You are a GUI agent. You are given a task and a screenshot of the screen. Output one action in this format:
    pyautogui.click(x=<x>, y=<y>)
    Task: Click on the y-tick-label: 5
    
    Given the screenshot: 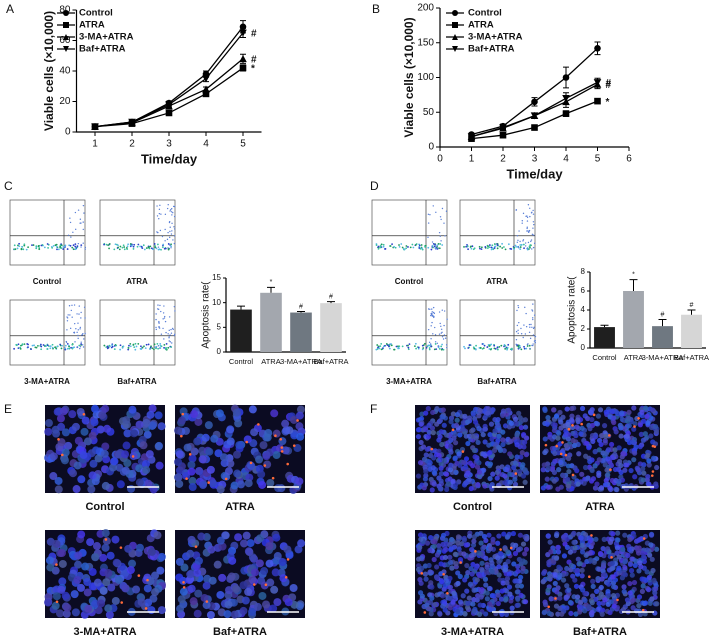 What is the action you would take?
    pyautogui.click(x=219, y=326)
    